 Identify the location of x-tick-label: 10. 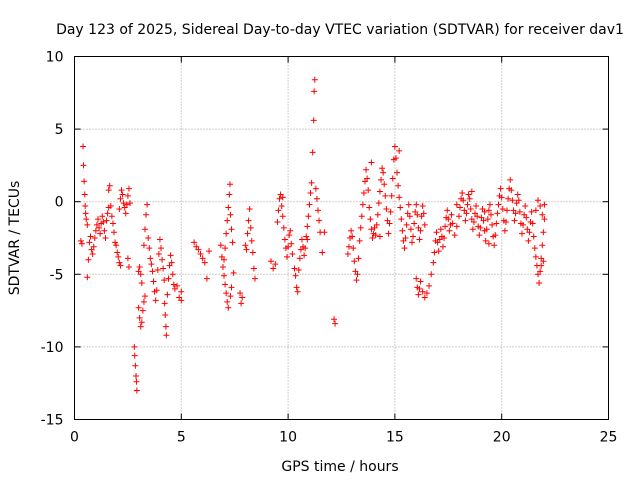
(288, 438).